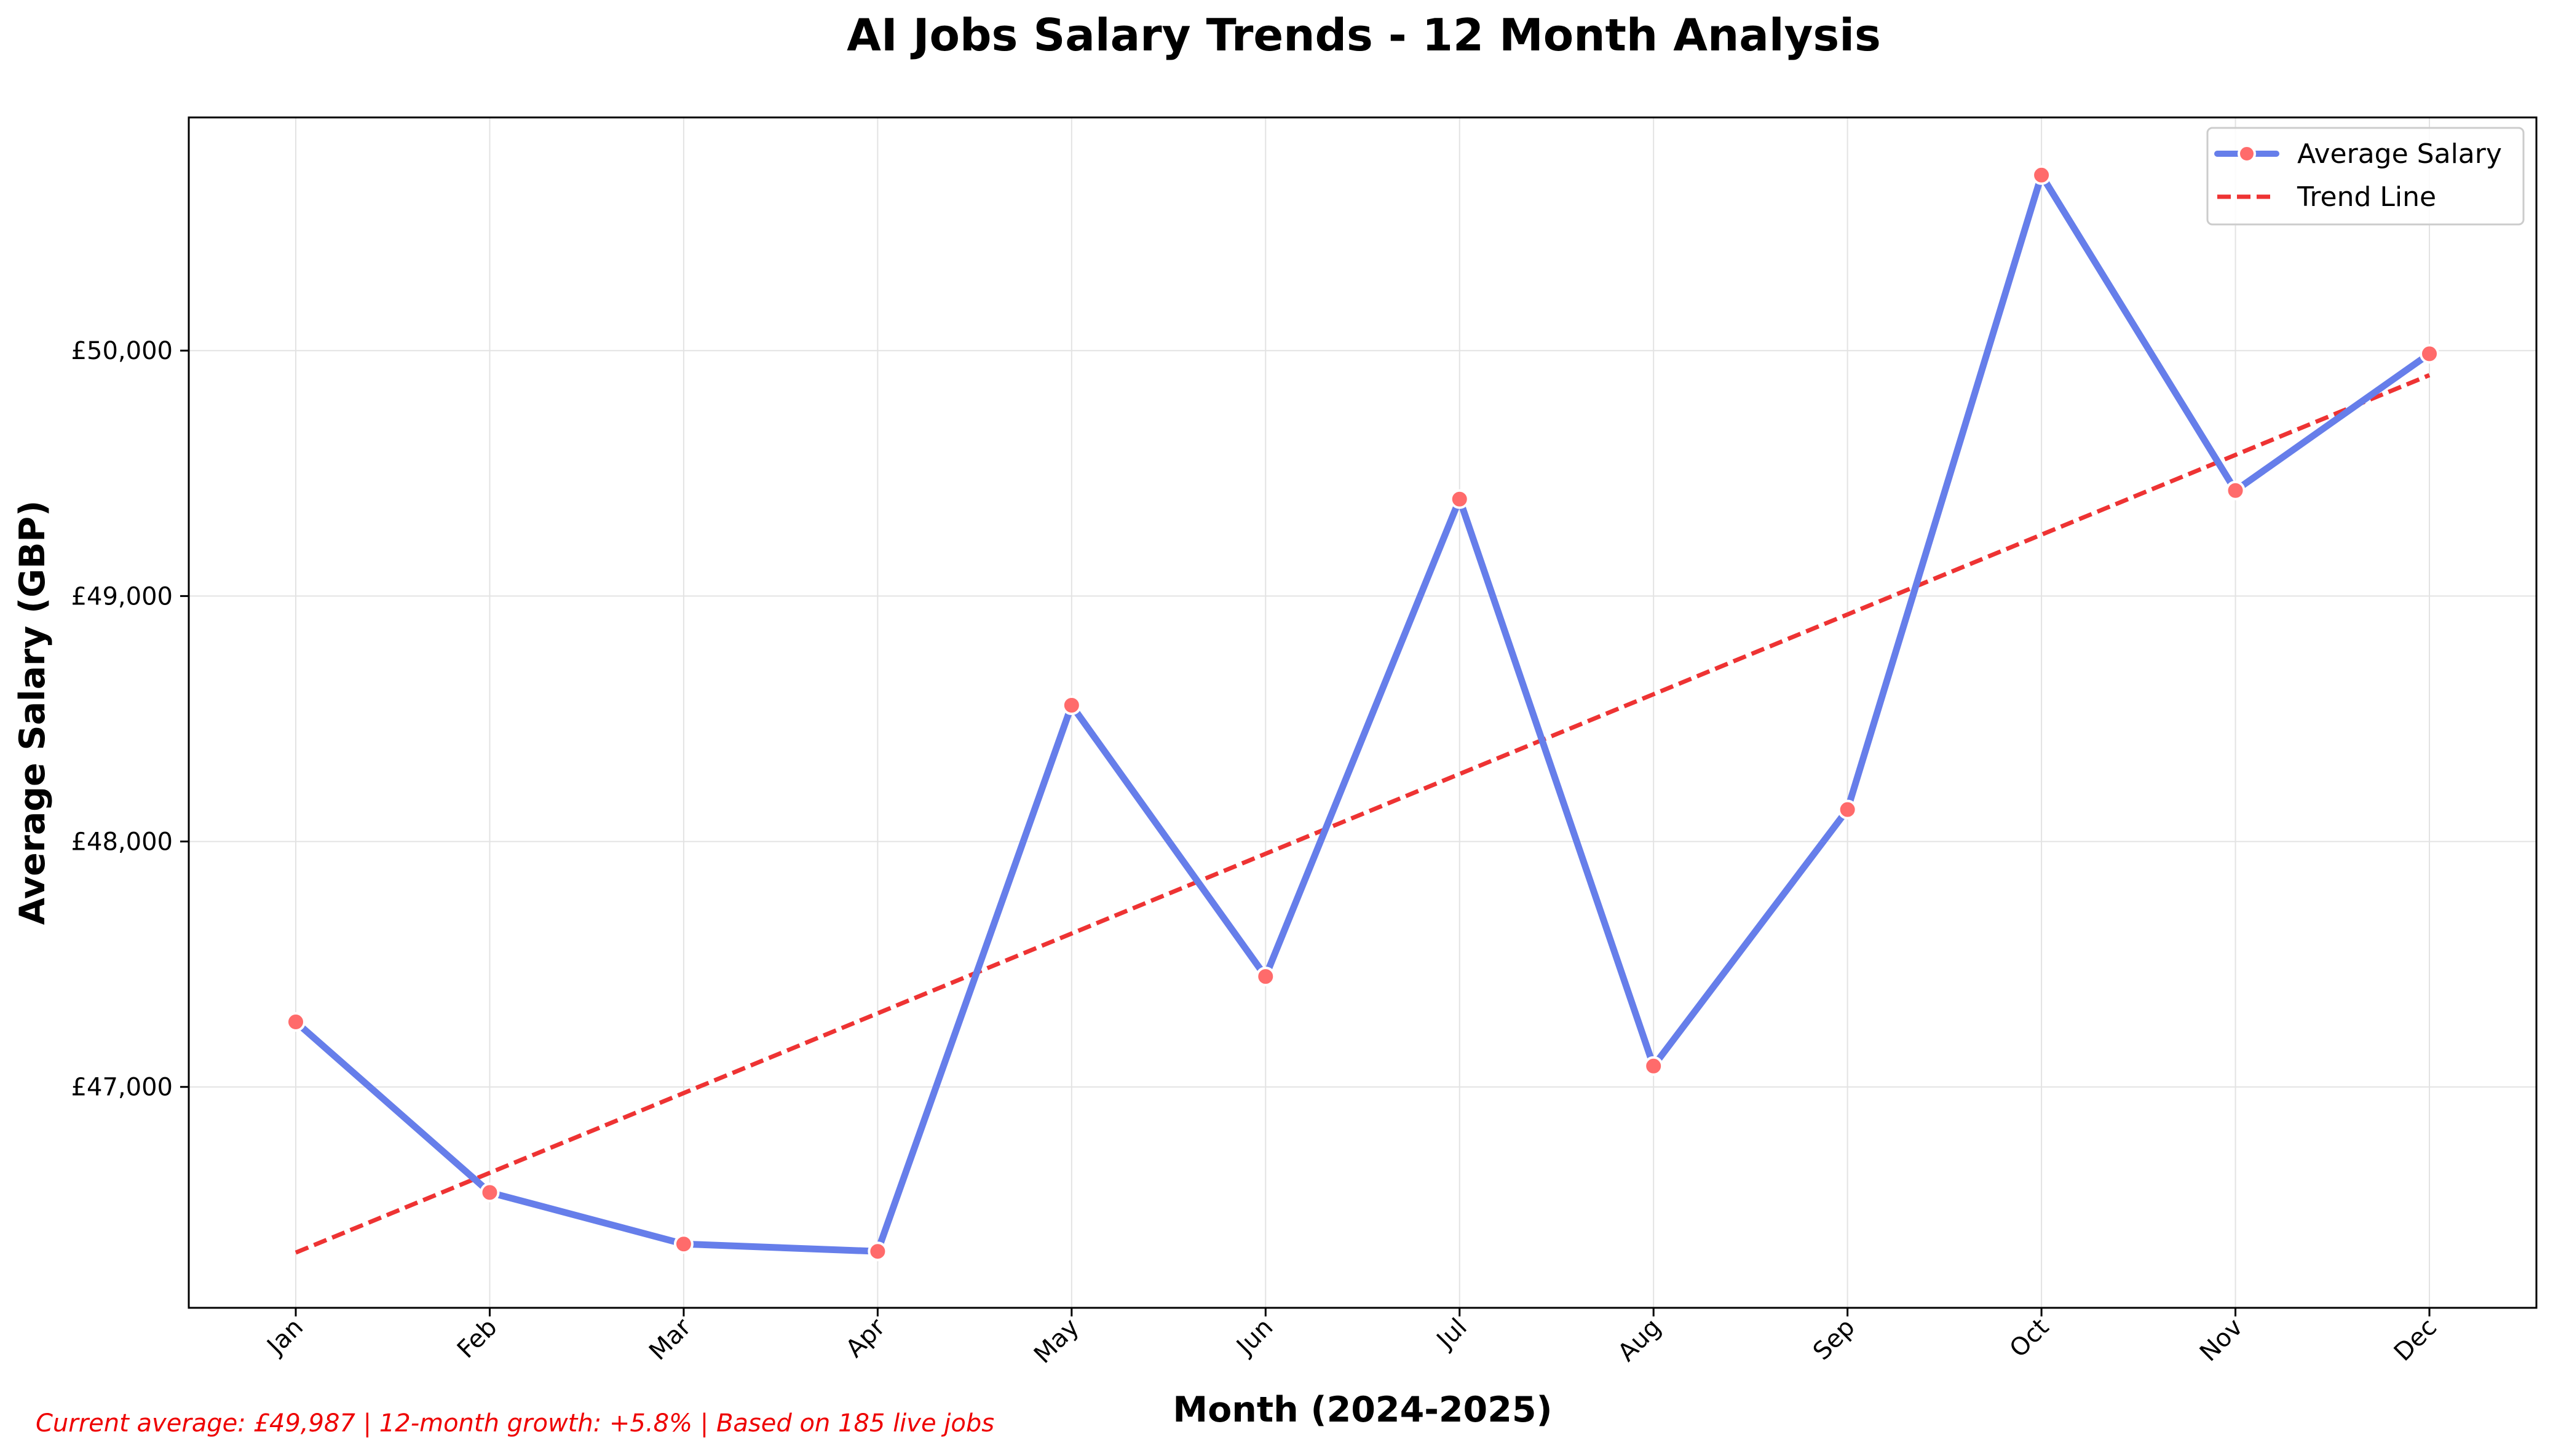 The image size is (2553, 1456). What do you see at coordinates (878, 1251) in the screenshot?
I see `salary-point-apr` at bounding box center [878, 1251].